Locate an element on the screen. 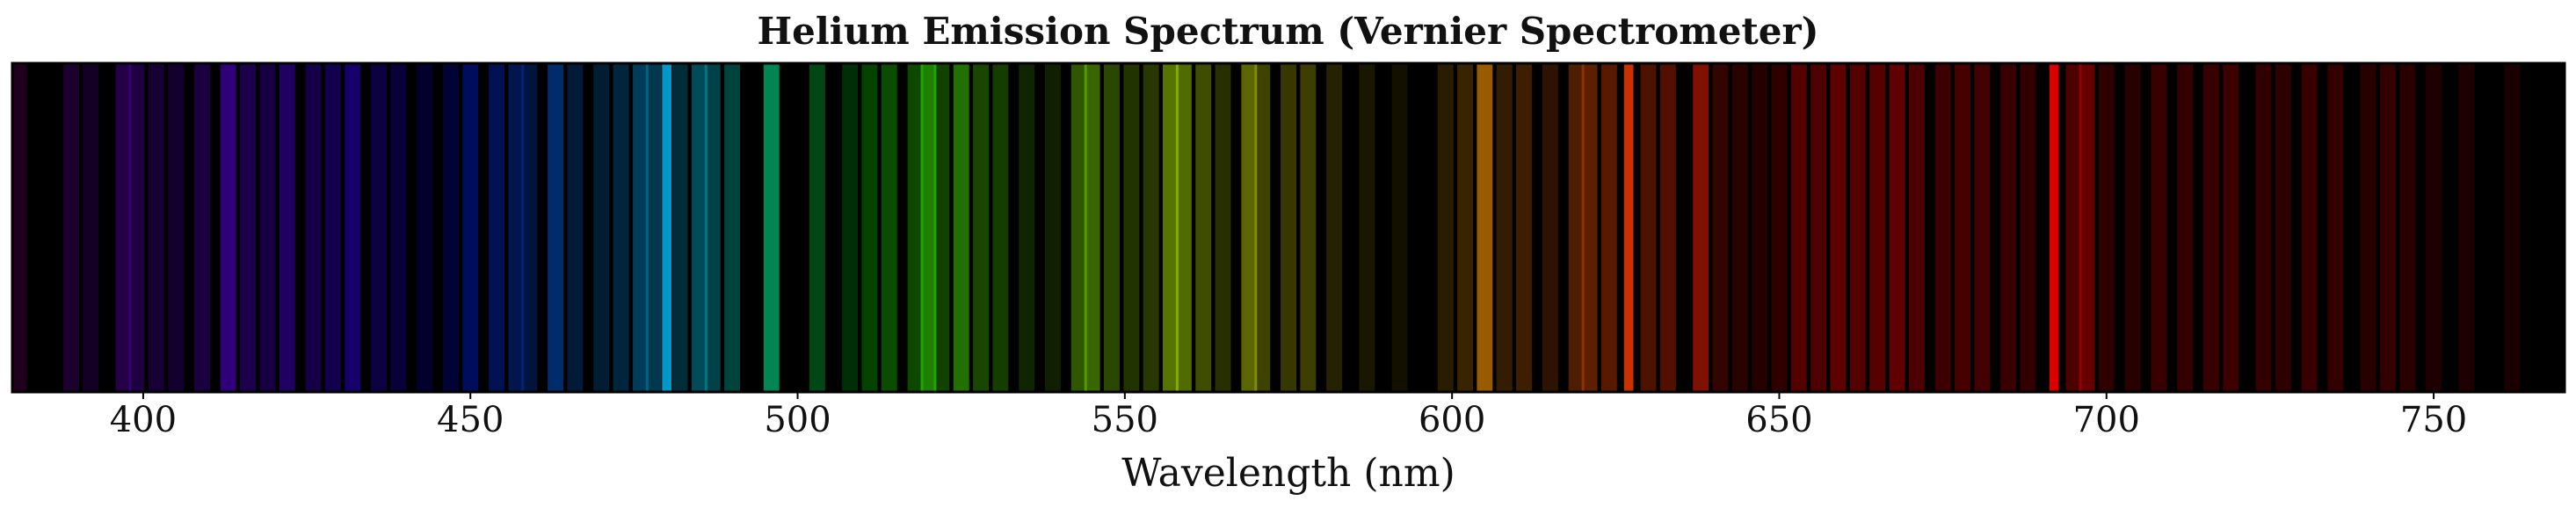  x-axis: 400 450 500 550 600 650 700 750 is located at coordinates (1288, 416).